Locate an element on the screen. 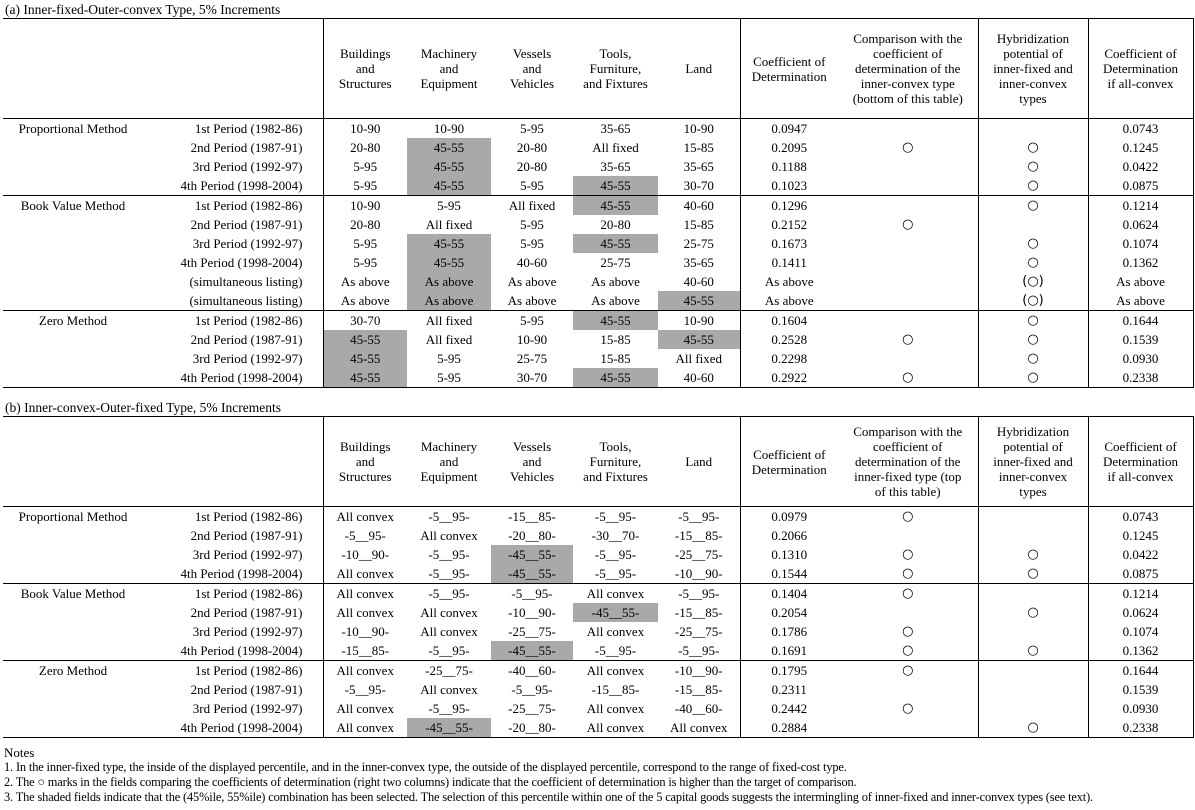 Image resolution: width=1195 pixels, height=810 pixels. percentile-cell: -25__75- is located at coordinates (532, 708).